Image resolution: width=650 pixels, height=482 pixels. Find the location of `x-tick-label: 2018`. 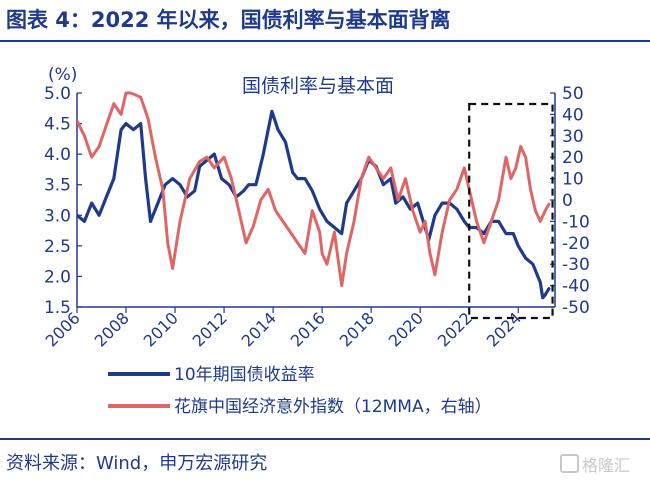

x-tick-label: 2018 is located at coordinates (357, 329).